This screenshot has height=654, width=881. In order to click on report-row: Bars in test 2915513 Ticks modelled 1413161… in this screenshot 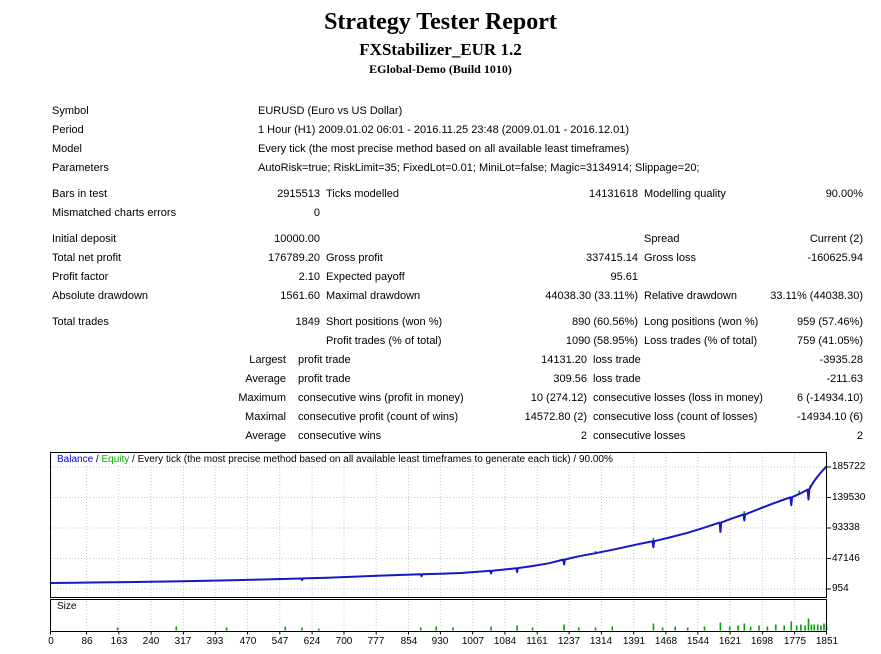, I will do `click(457, 194)`.